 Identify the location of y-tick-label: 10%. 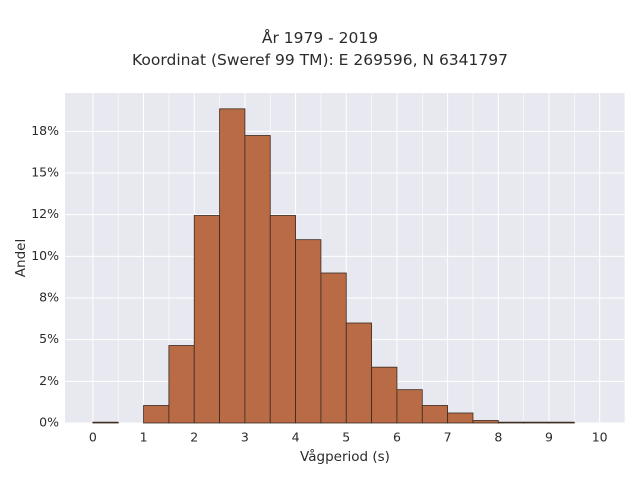
(45, 255).